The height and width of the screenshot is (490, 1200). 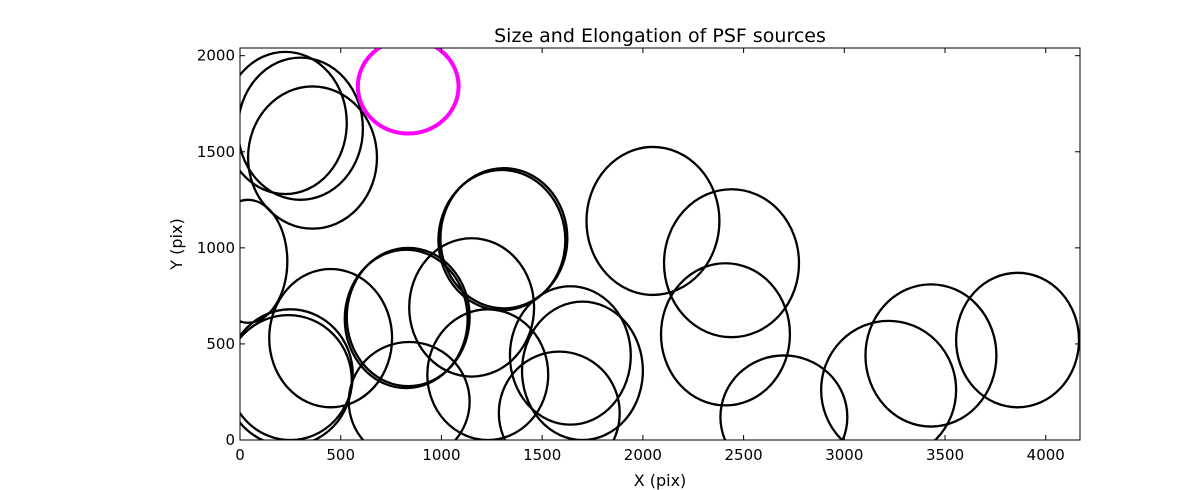 What do you see at coordinates (1046, 455) in the screenshot?
I see `x-tick-label: 4000` at bounding box center [1046, 455].